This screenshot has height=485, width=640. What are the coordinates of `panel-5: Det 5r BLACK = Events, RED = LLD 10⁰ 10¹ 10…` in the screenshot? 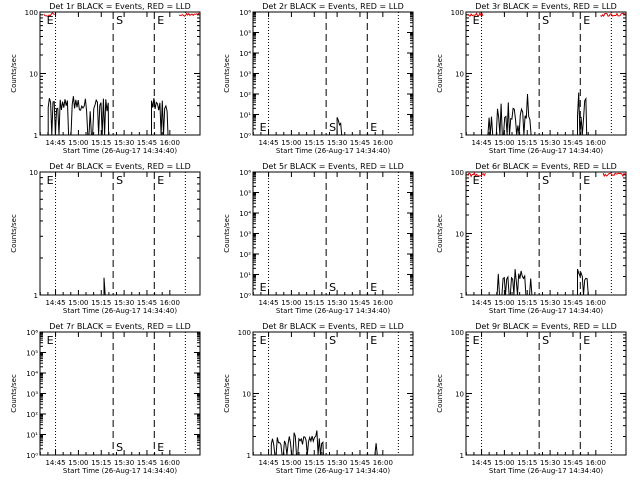 It's located at (318, 238).